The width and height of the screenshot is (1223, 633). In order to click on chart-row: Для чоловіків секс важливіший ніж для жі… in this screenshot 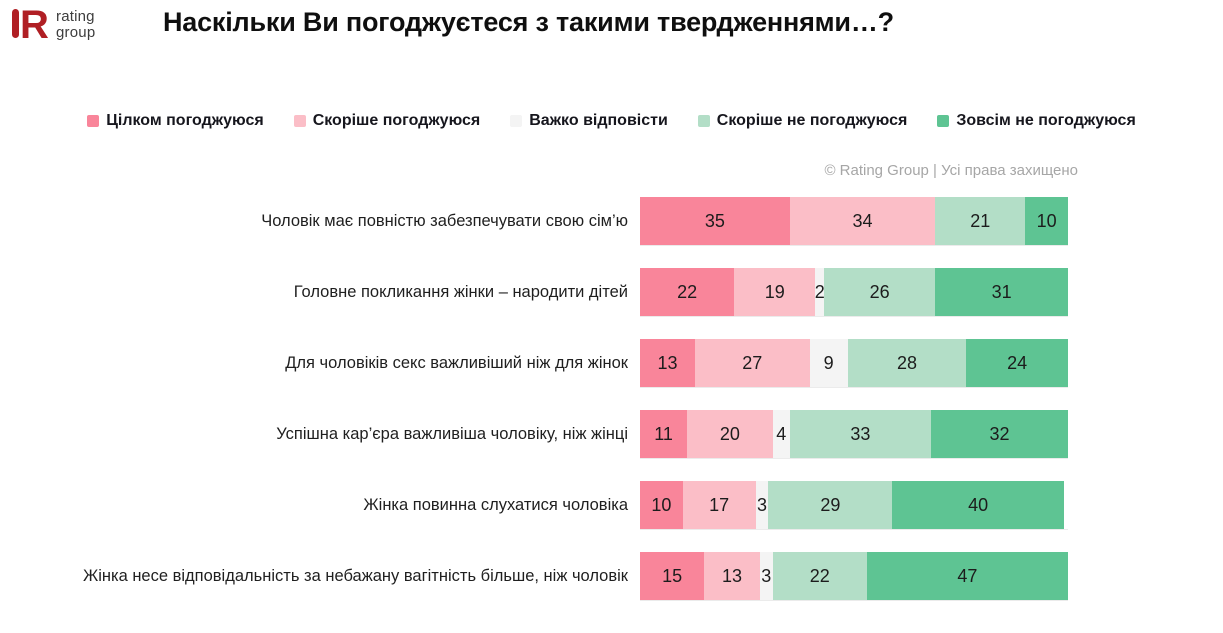, I will do `click(534, 363)`.